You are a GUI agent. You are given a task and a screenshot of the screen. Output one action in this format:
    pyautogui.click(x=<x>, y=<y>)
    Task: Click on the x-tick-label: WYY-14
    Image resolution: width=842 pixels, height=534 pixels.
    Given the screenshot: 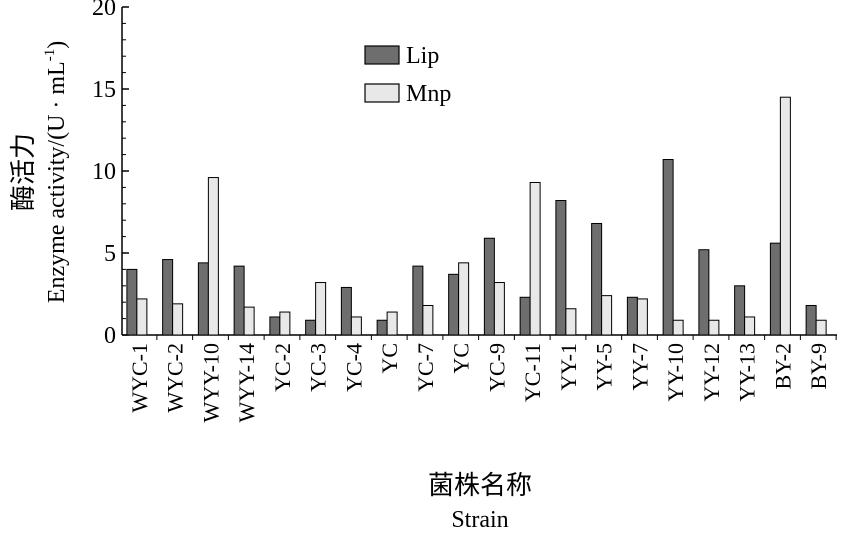 What is the action you would take?
    pyautogui.click(x=246, y=382)
    